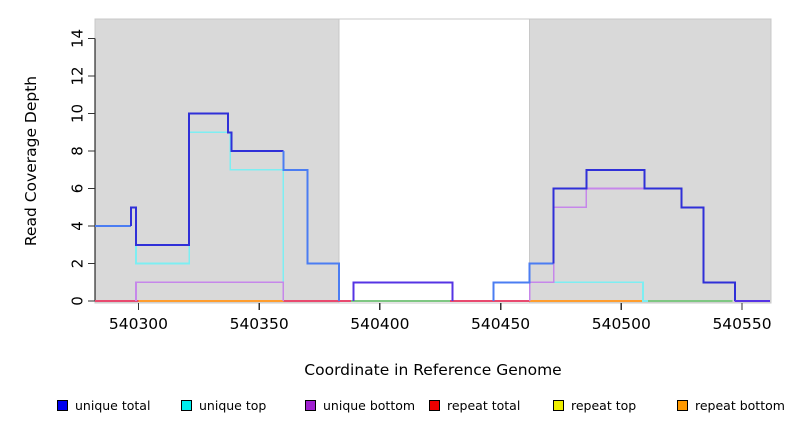 The image size is (792, 432). Describe the element at coordinates (186, 405) in the screenshot. I see `legend-swatch-unique-top` at that location.